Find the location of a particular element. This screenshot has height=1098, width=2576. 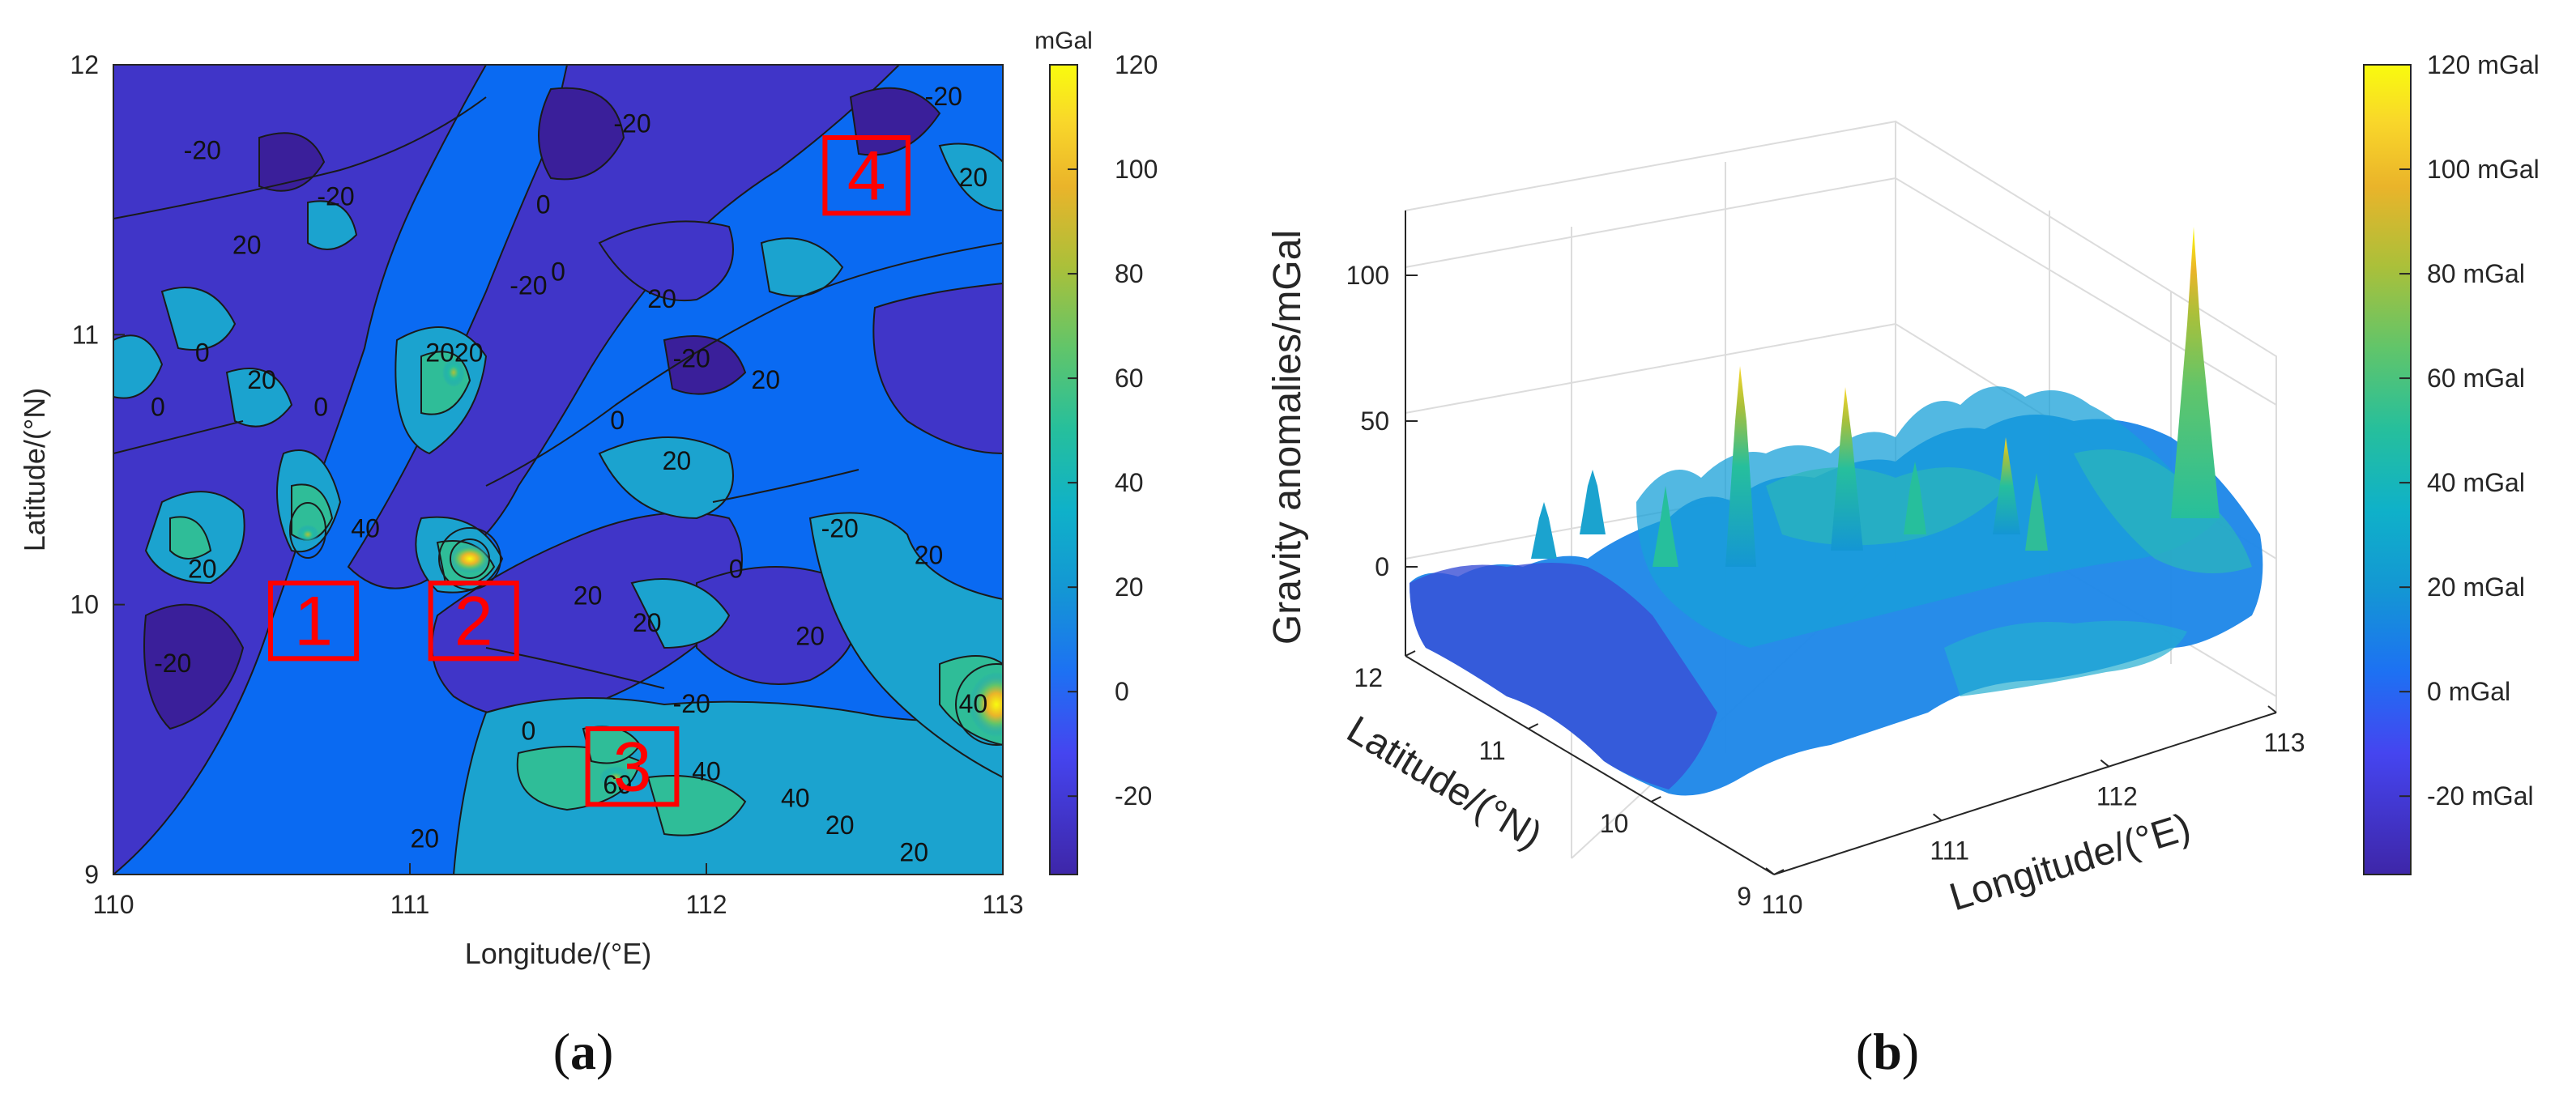

surface-colorbar-tick-label: 80 mGal is located at coordinates (2476, 273).